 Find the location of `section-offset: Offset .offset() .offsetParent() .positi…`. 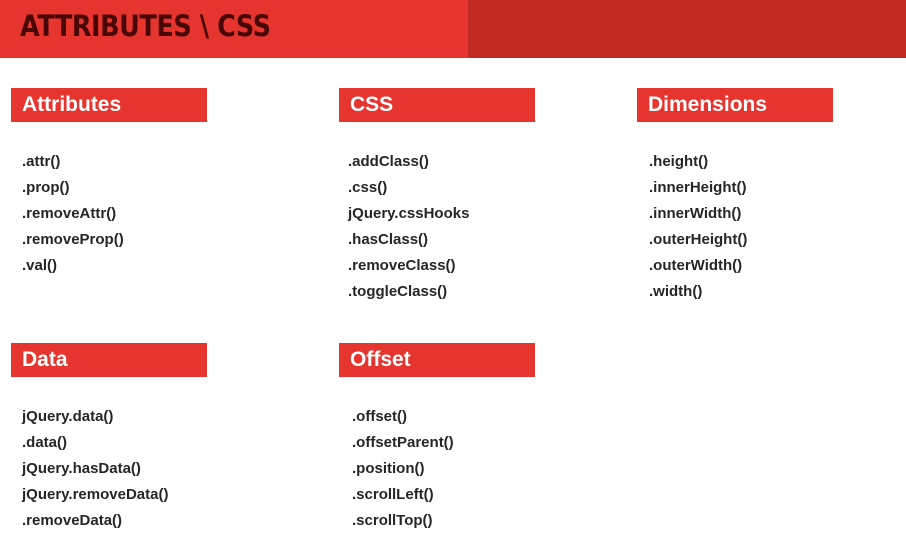

section-offset: Offset .offset() .offsetParent() .positi… is located at coordinates (437, 440).